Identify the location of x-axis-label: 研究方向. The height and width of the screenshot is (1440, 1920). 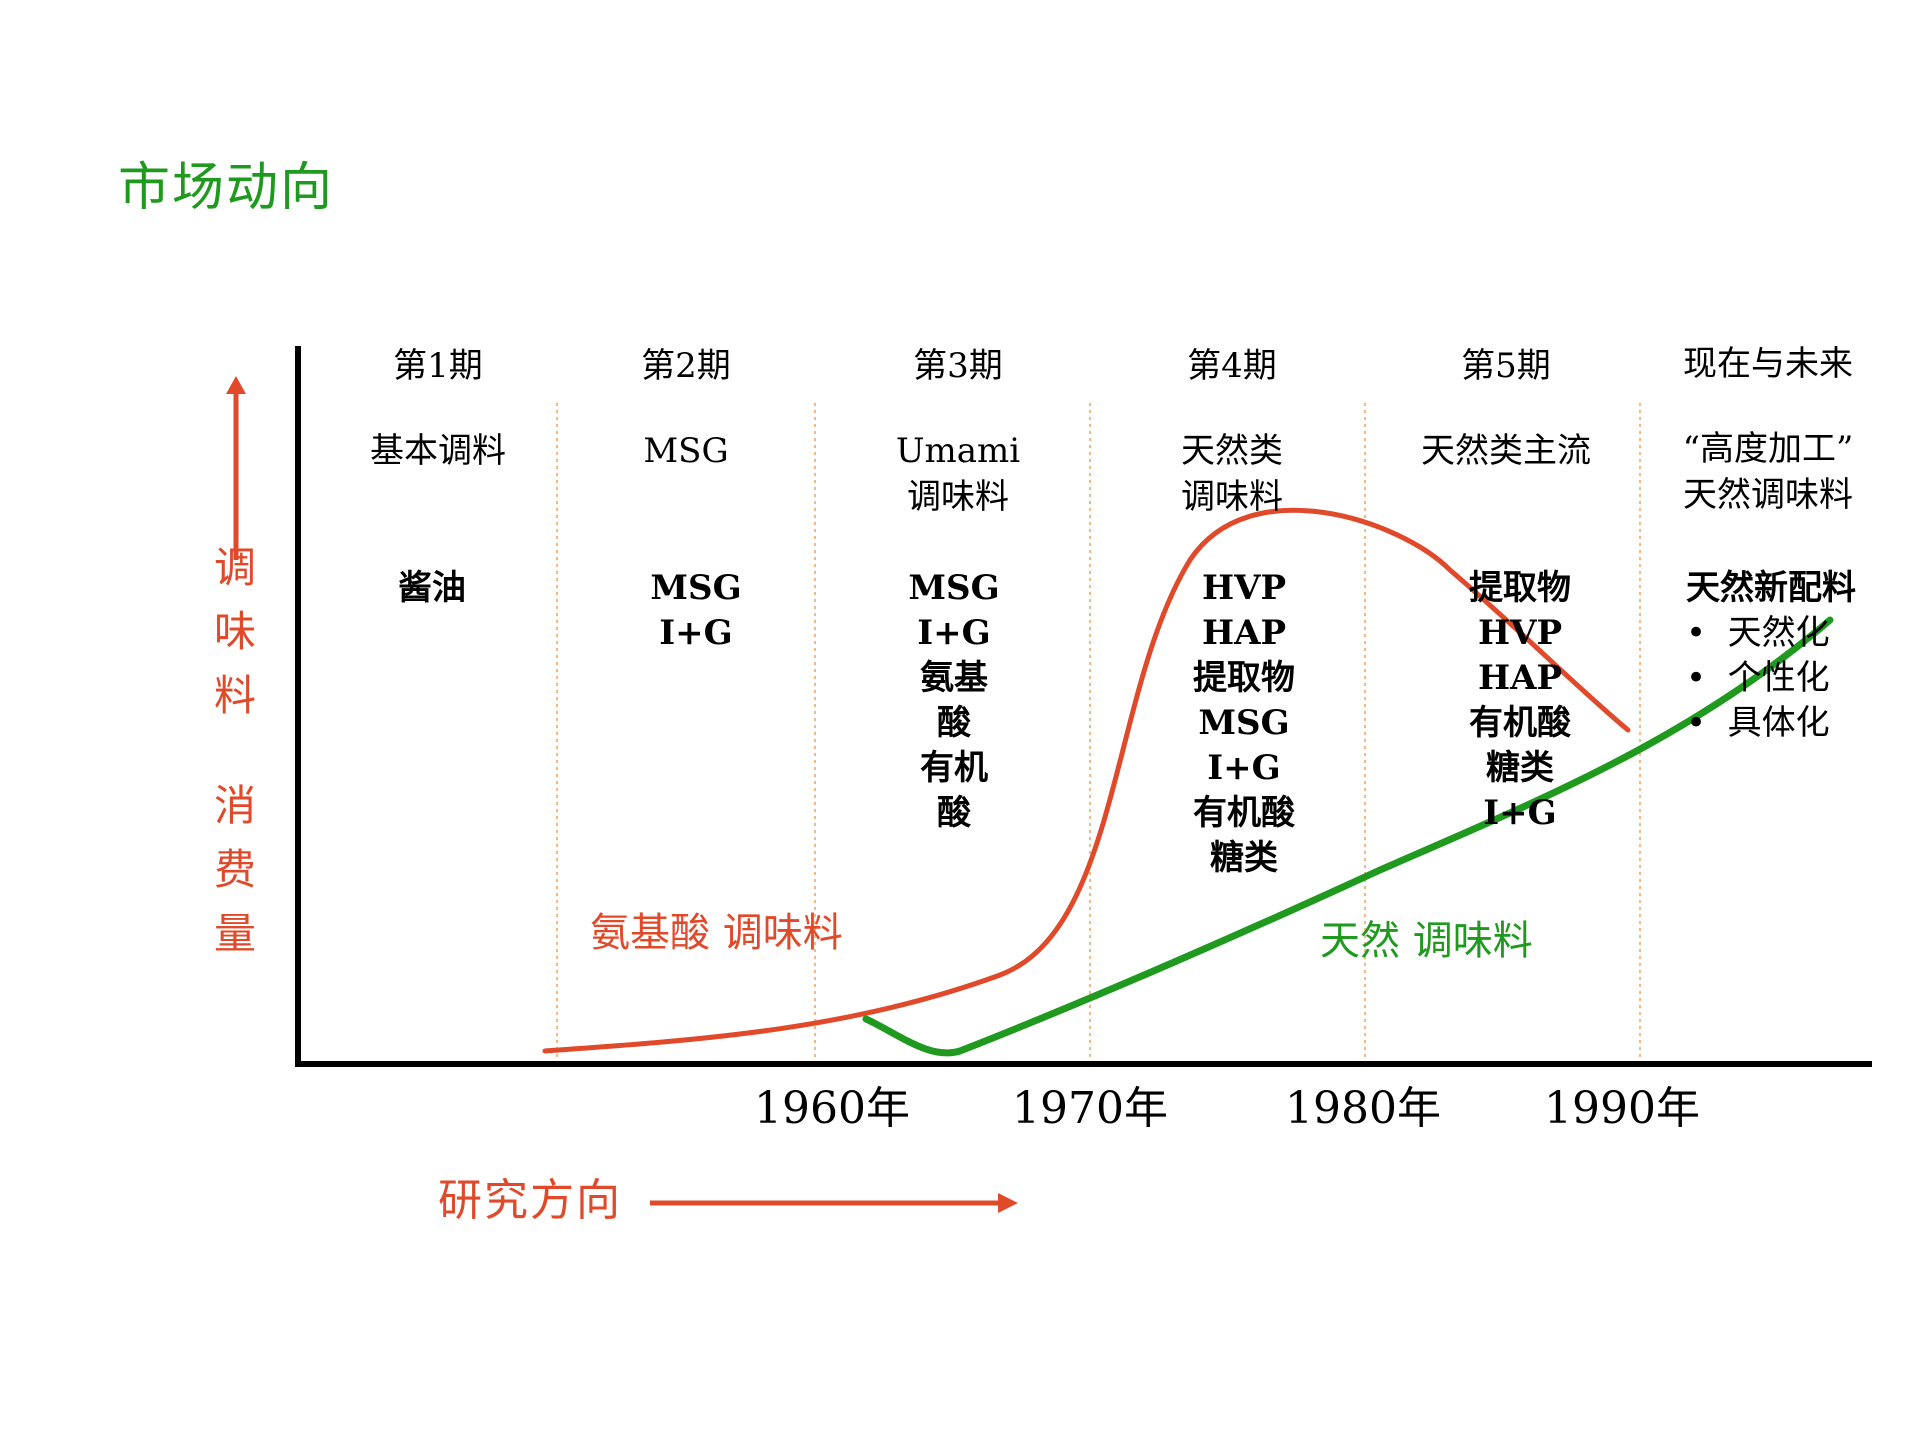
(530, 1200).